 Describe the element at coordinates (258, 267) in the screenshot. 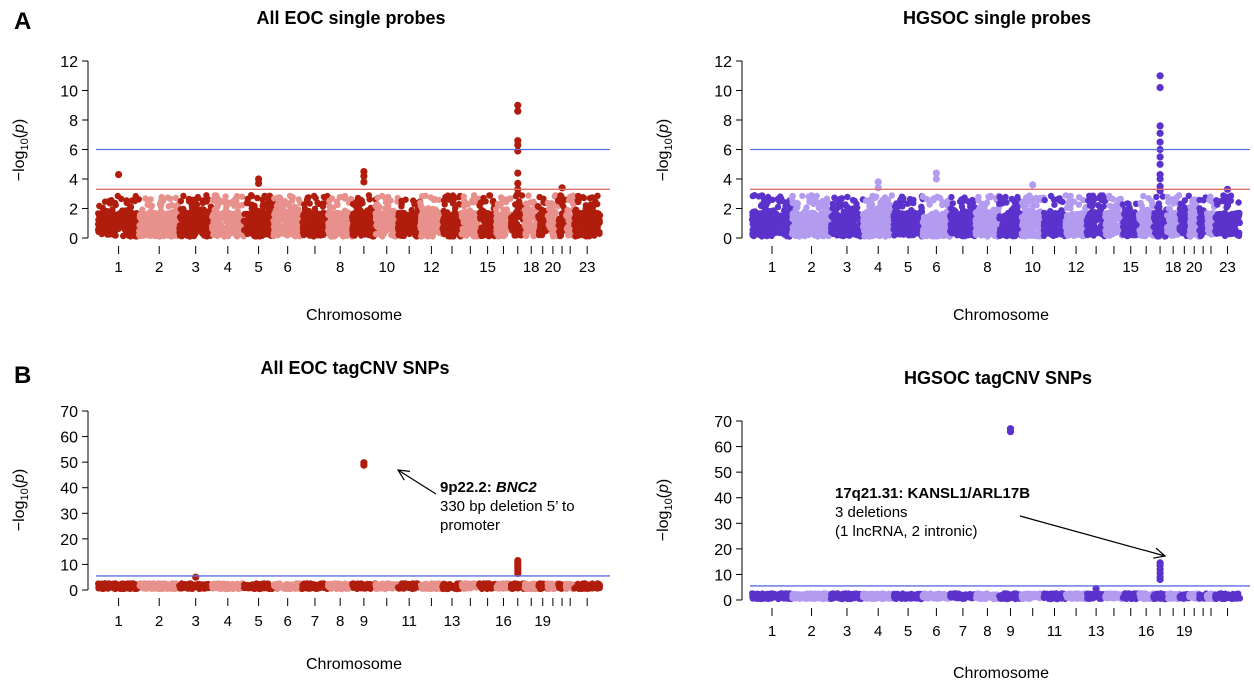

I see `x-tick-label: 5` at that location.